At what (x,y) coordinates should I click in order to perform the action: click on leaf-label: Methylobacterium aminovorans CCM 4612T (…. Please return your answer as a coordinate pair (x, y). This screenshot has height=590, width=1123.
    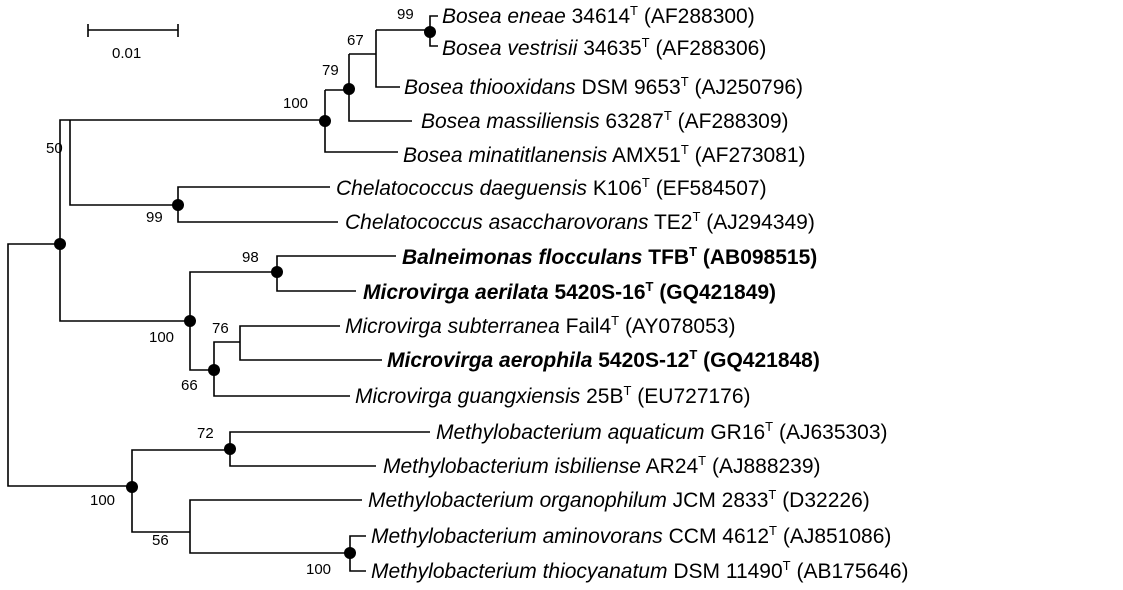
    Looking at the image, I should click on (631, 535).